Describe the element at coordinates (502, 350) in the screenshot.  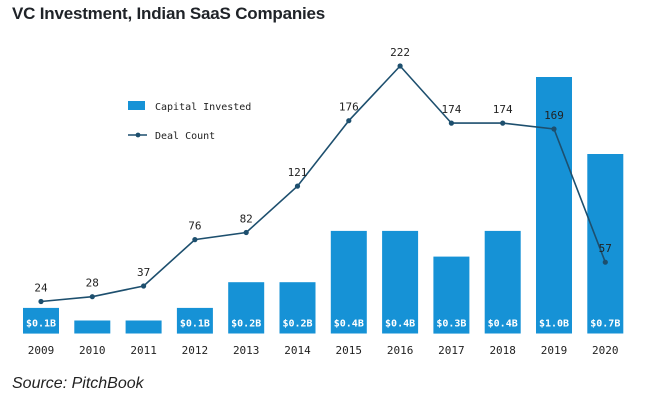
I see `x-tick-2018: 2018` at that location.